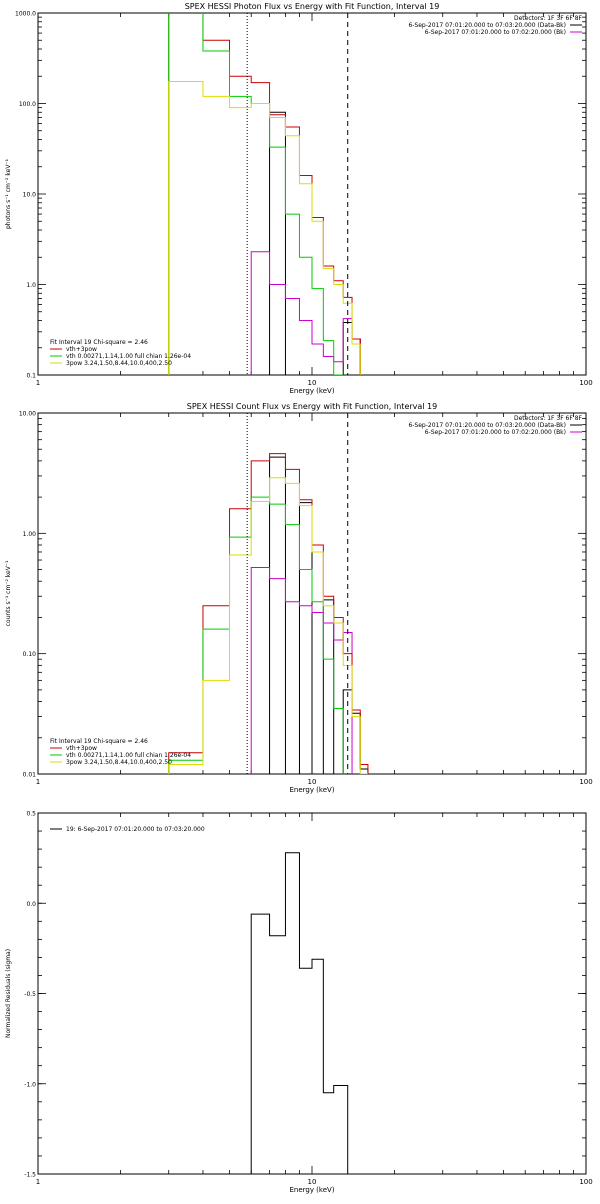  Describe the element at coordinates (30, 1084) in the screenshot. I see `y-tick-label: -1.0` at that location.